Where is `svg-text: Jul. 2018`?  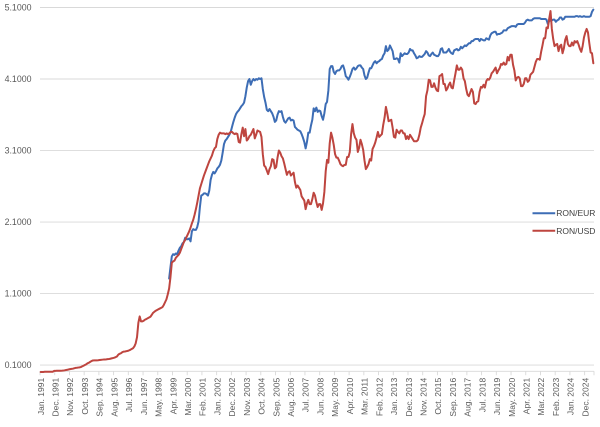
svg-text: Jul. 2018 is located at coordinates (482, 395).